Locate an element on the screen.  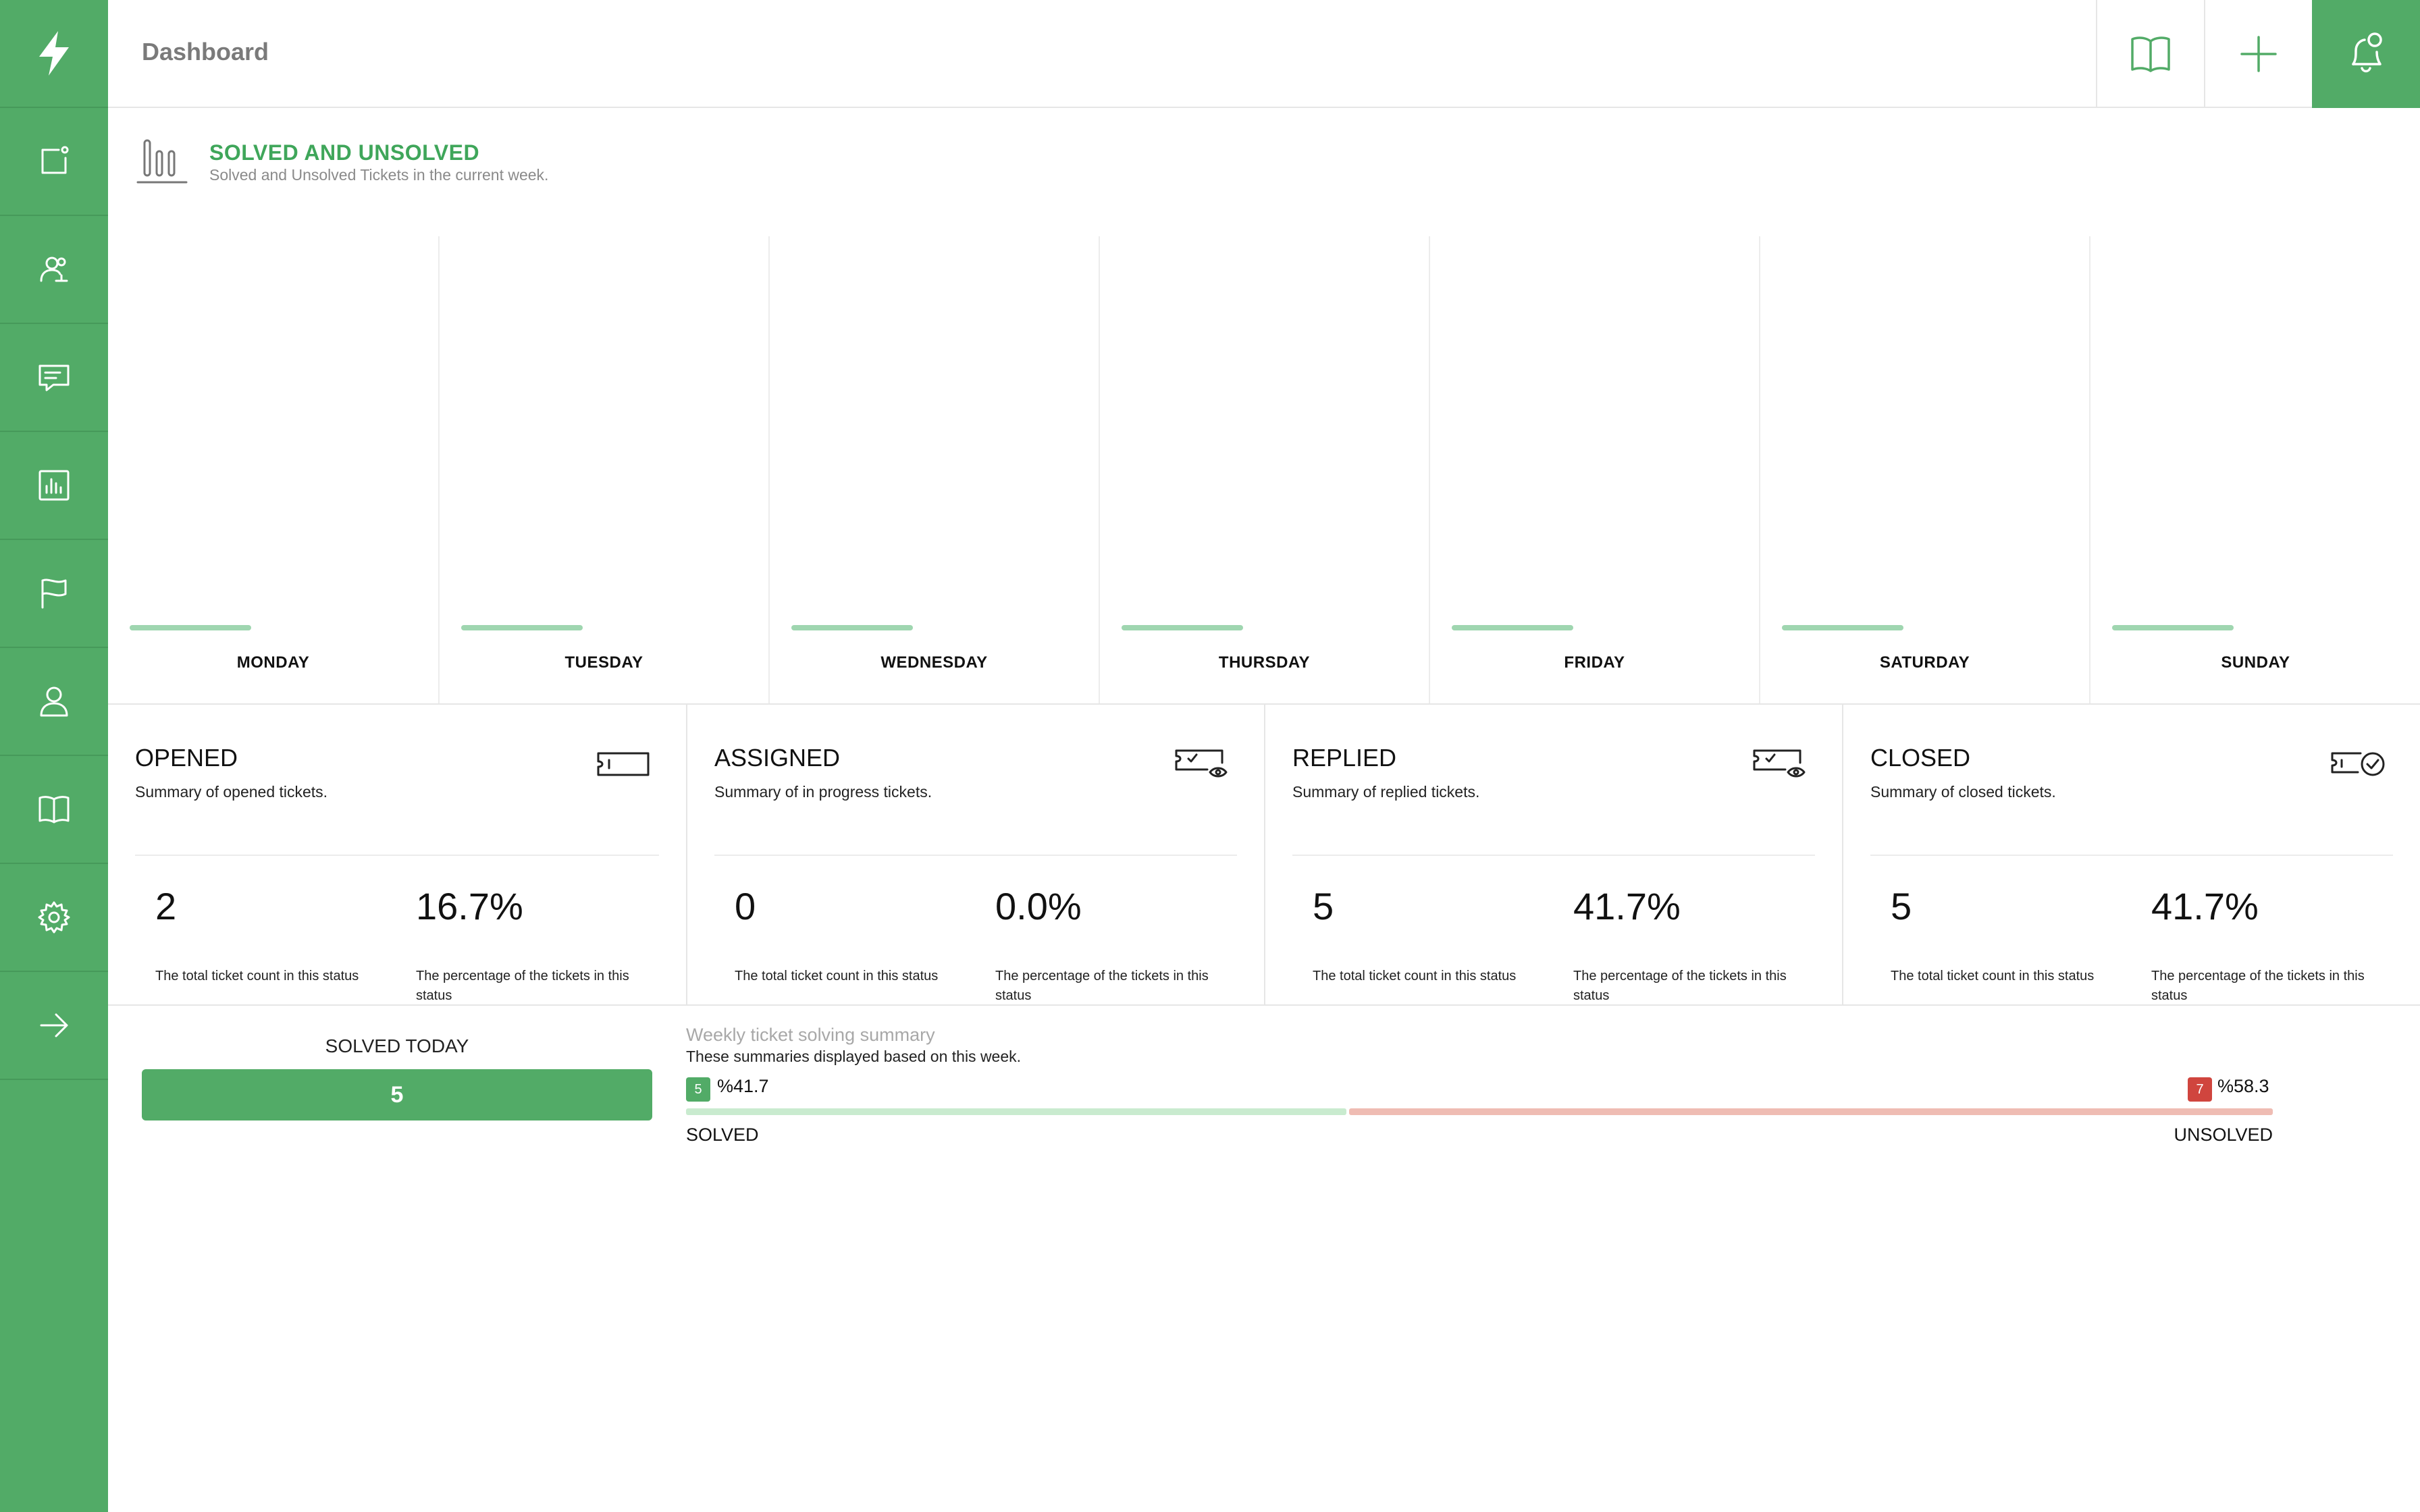
notifications-button is located at coordinates (2366, 54).